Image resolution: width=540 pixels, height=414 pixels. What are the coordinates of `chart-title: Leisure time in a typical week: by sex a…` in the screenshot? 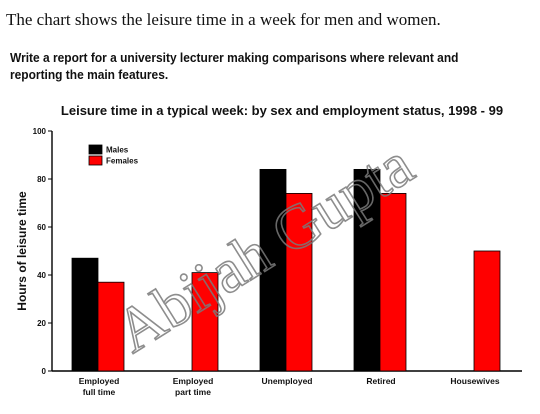 It's located at (282, 110).